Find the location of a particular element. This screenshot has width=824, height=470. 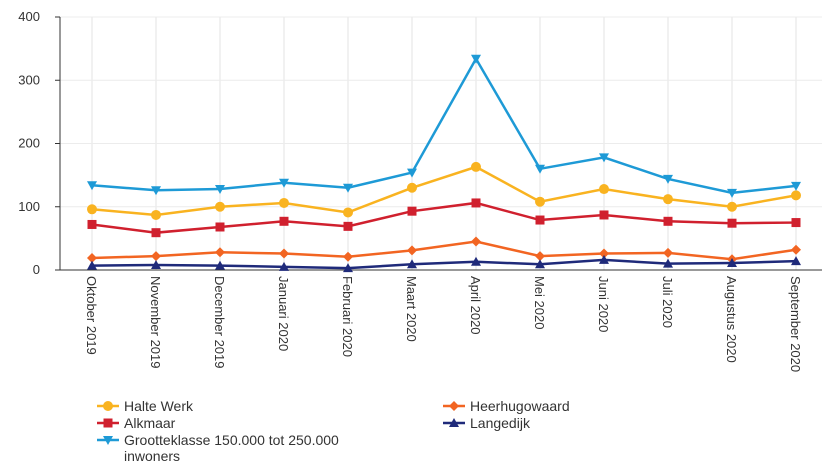

legend-item: Langedijk is located at coordinates (592, 423).